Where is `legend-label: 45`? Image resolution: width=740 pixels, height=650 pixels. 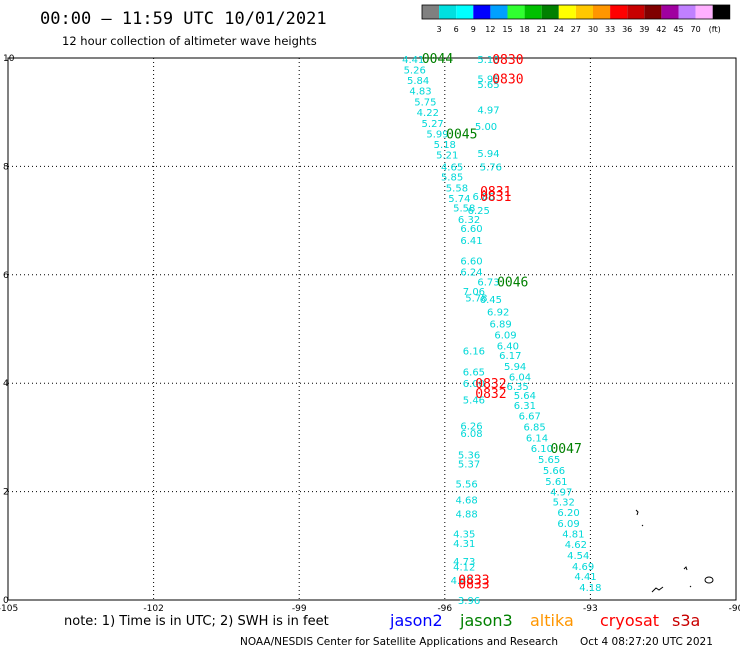 legend-label: 45 is located at coordinates (678, 29).